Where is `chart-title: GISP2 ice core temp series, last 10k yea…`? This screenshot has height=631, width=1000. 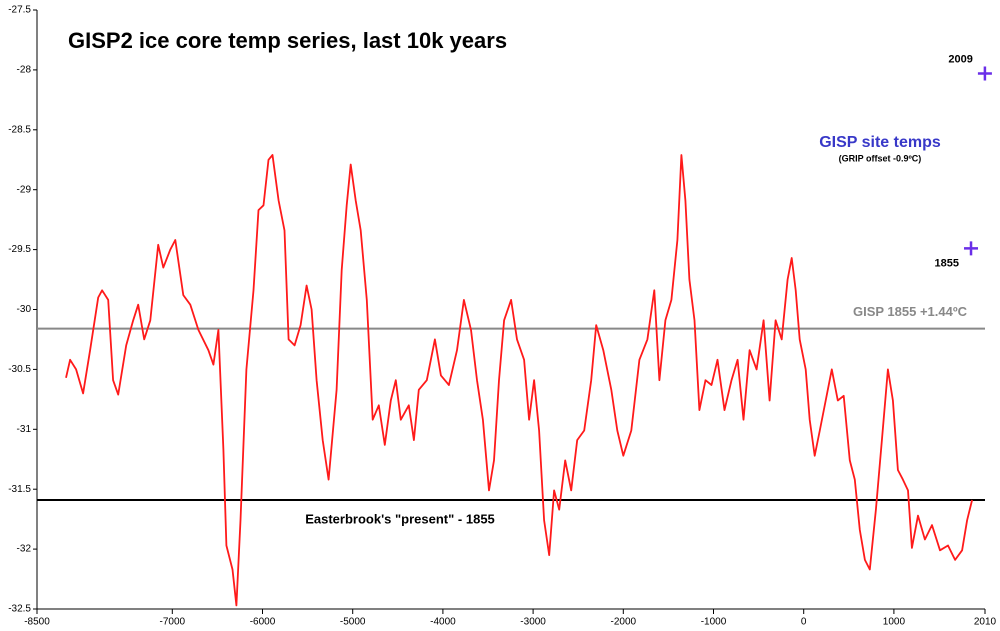 chart-title: GISP2 ice core temp series, last 10k yea… is located at coordinates (287, 40).